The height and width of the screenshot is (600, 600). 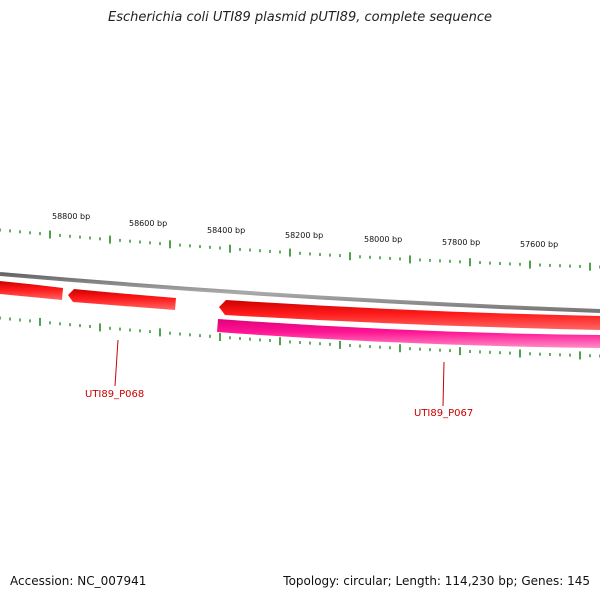 What do you see at coordinates (300, 292) in the screenshot?
I see `backbone-ring` at bounding box center [300, 292].